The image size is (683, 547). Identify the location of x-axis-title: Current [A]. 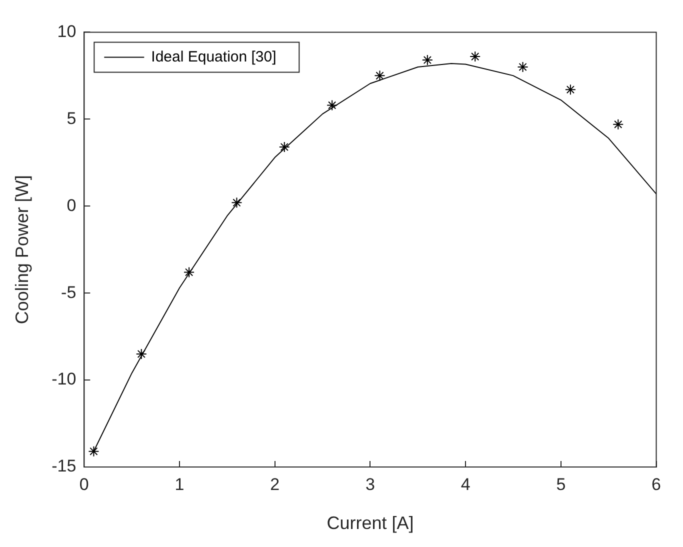
(370, 523).